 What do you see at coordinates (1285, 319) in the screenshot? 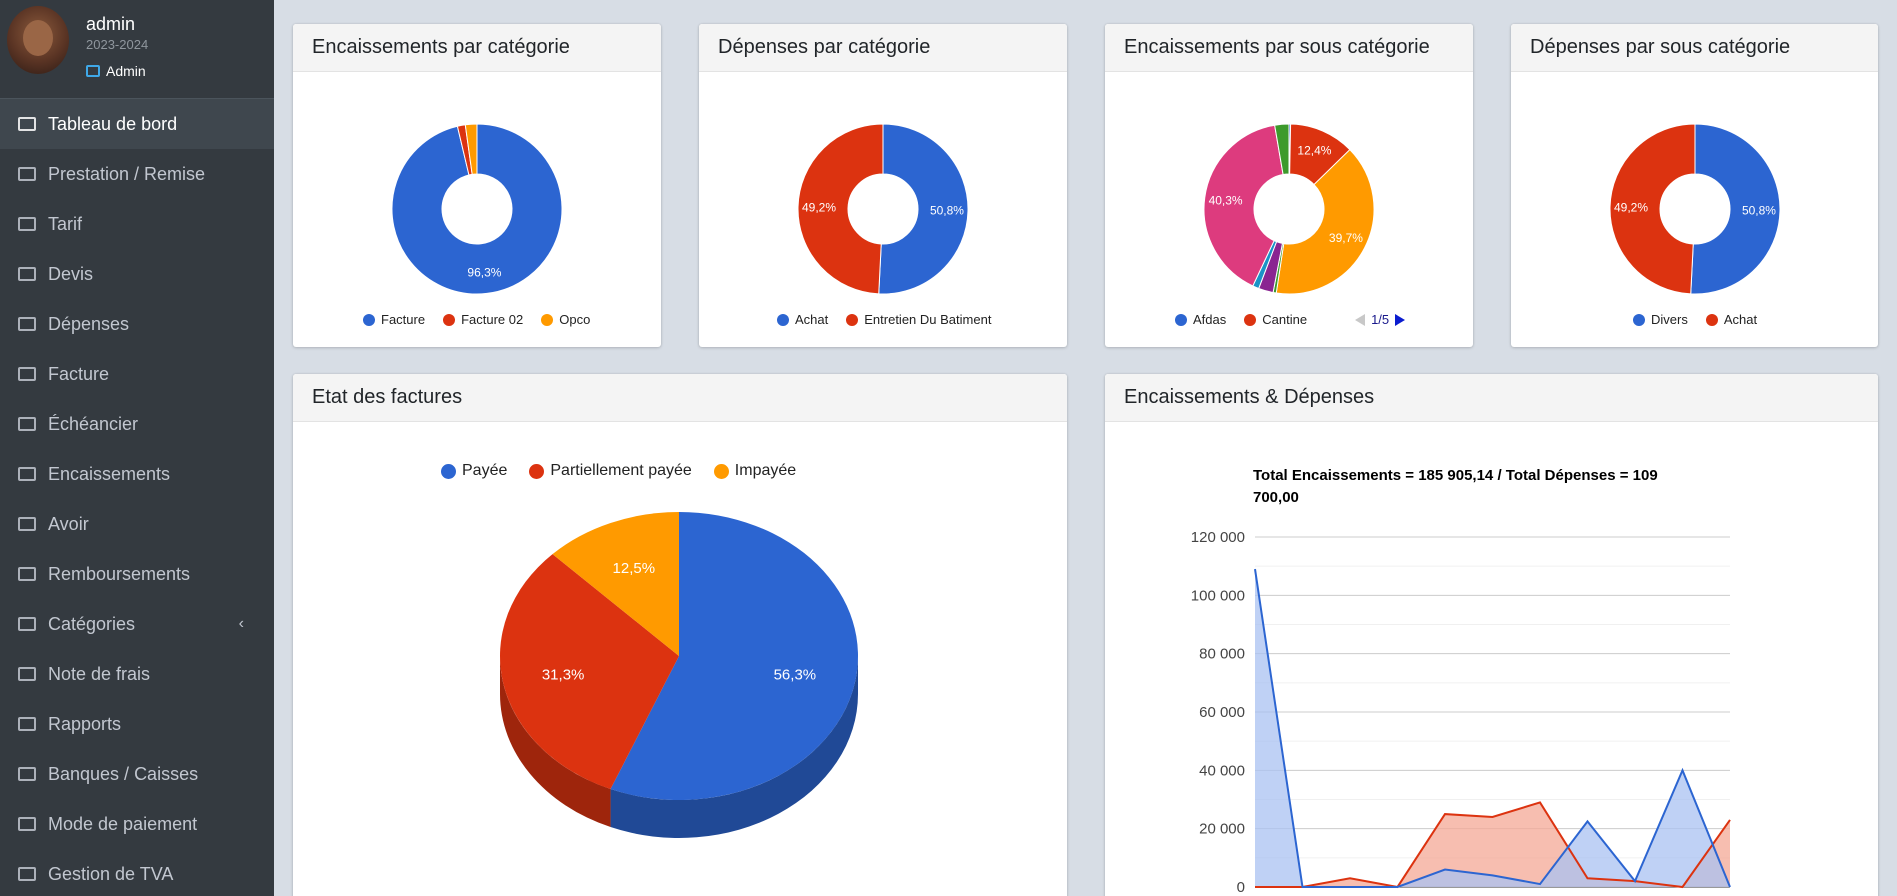
I see `legend-label: Cantine` at bounding box center [1285, 319].